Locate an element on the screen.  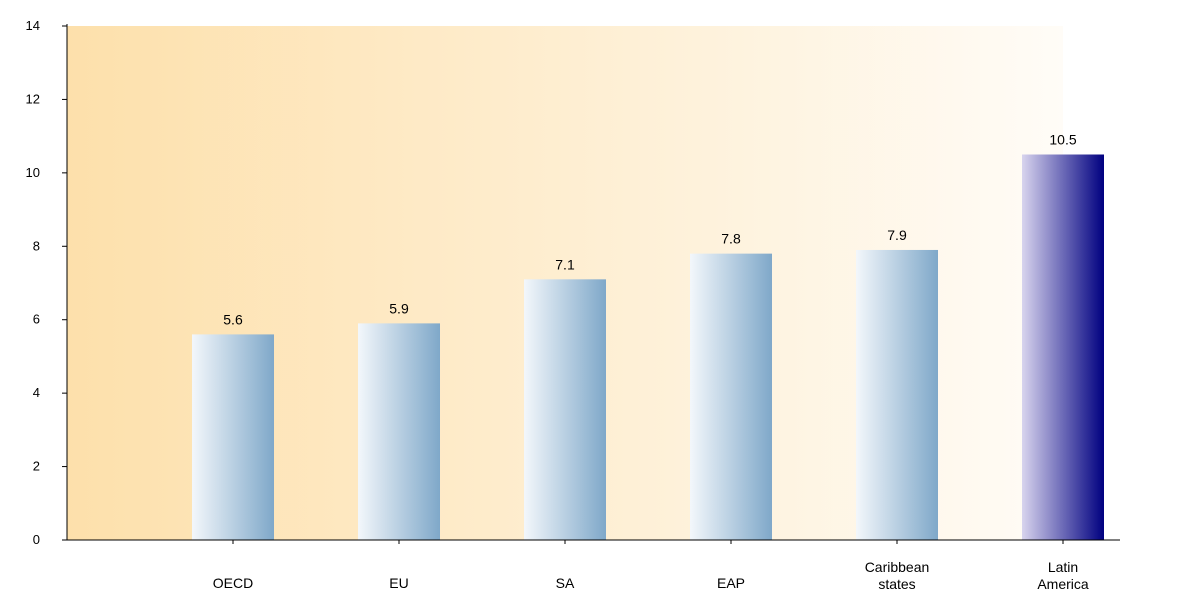
y-tick-label: 8 is located at coordinates (36, 245).